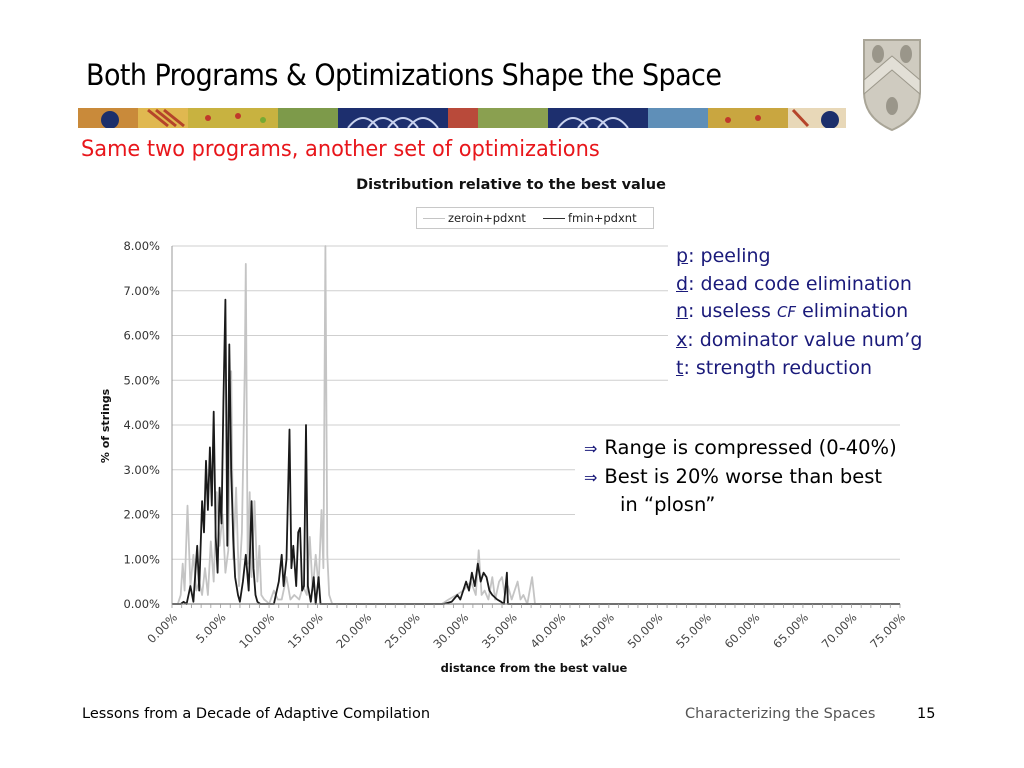  I want to click on legend-item-zeroin: zeroin+pdxnt, so click(474, 218).